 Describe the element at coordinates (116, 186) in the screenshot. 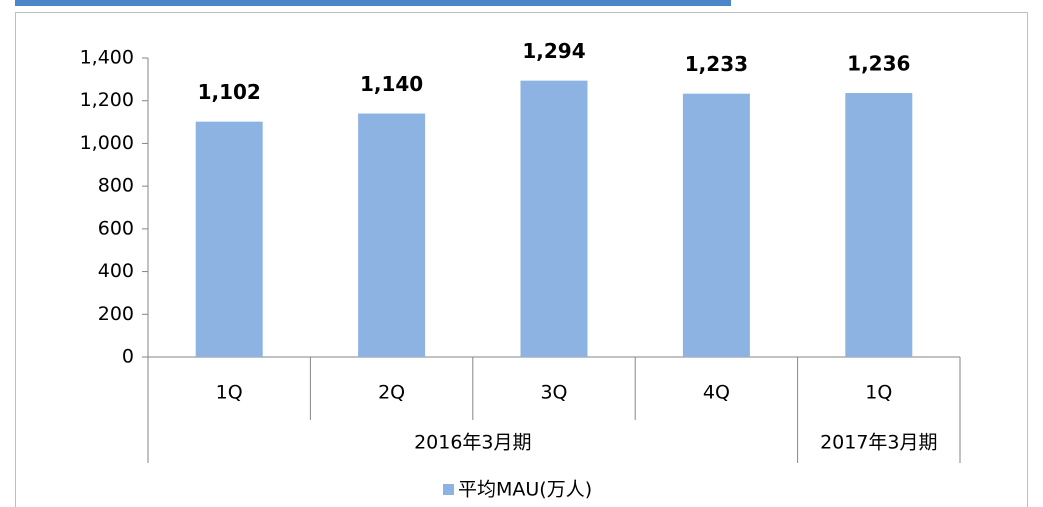

I see `y-tick-label: 800` at that location.